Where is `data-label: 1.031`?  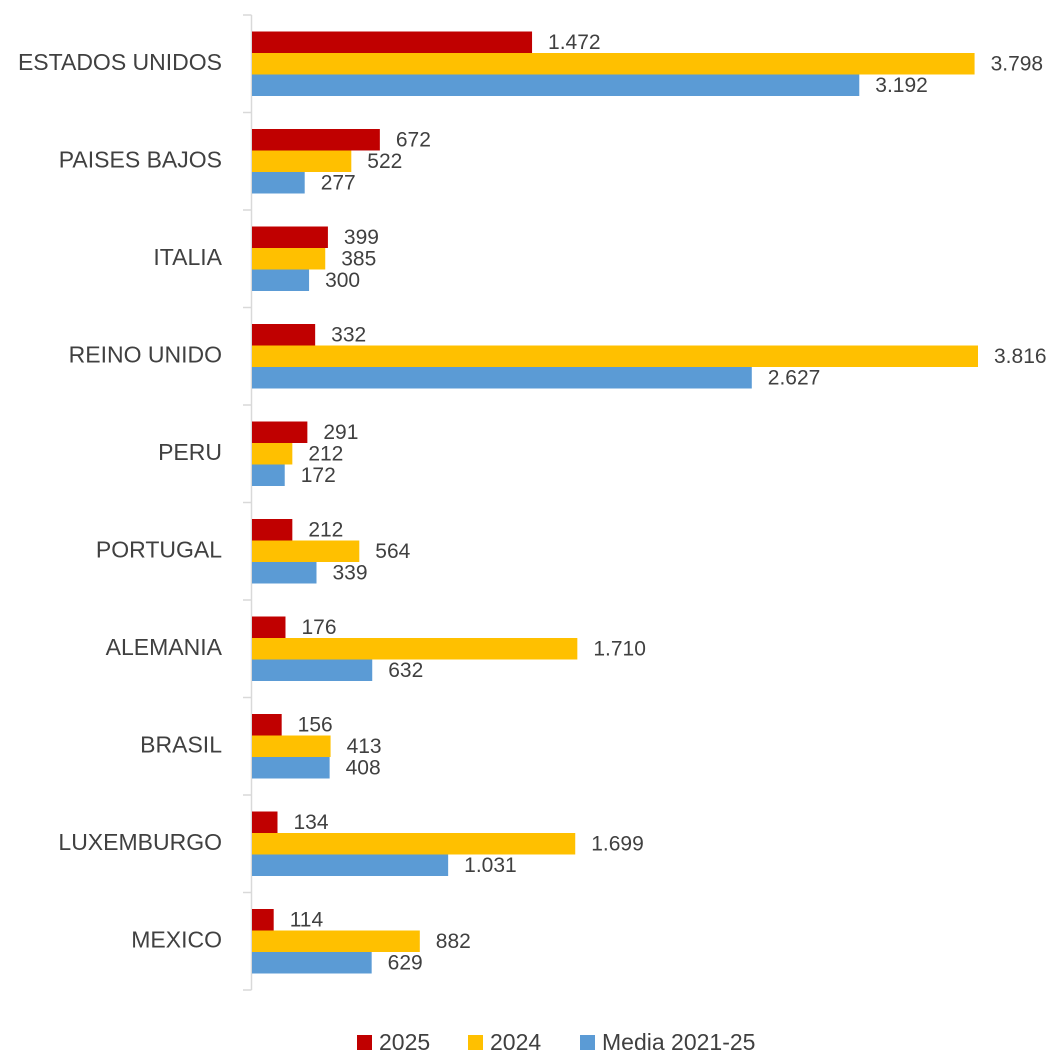 data-label: 1.031 is located at coordinates (490, 865).